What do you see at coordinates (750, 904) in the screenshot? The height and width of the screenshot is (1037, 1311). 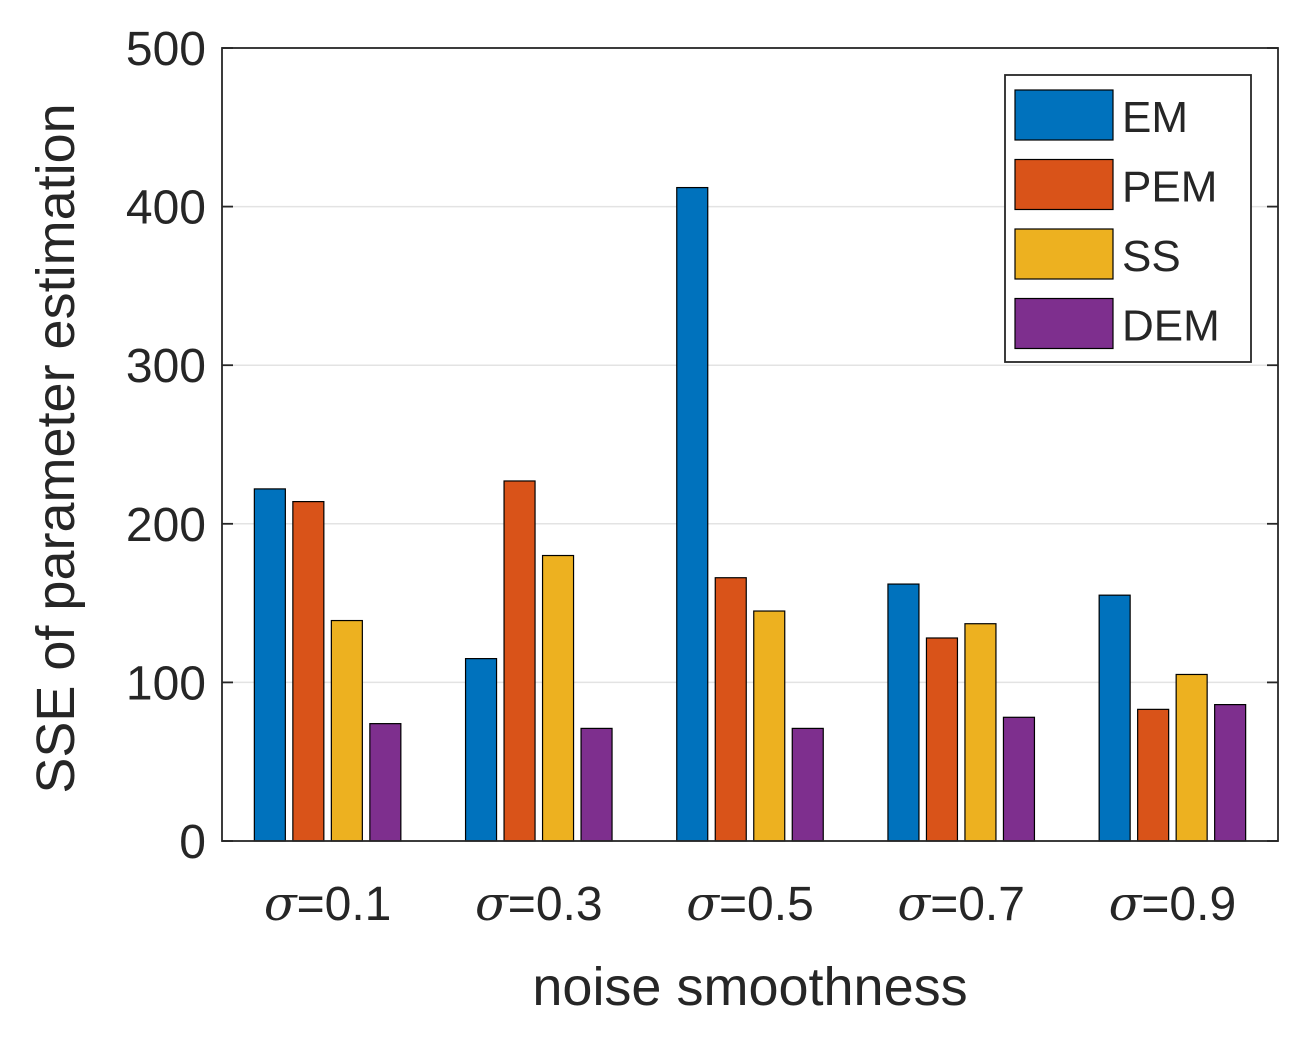 I see `x-tick-label: σ=0.5` at bounding box center [750, 904].